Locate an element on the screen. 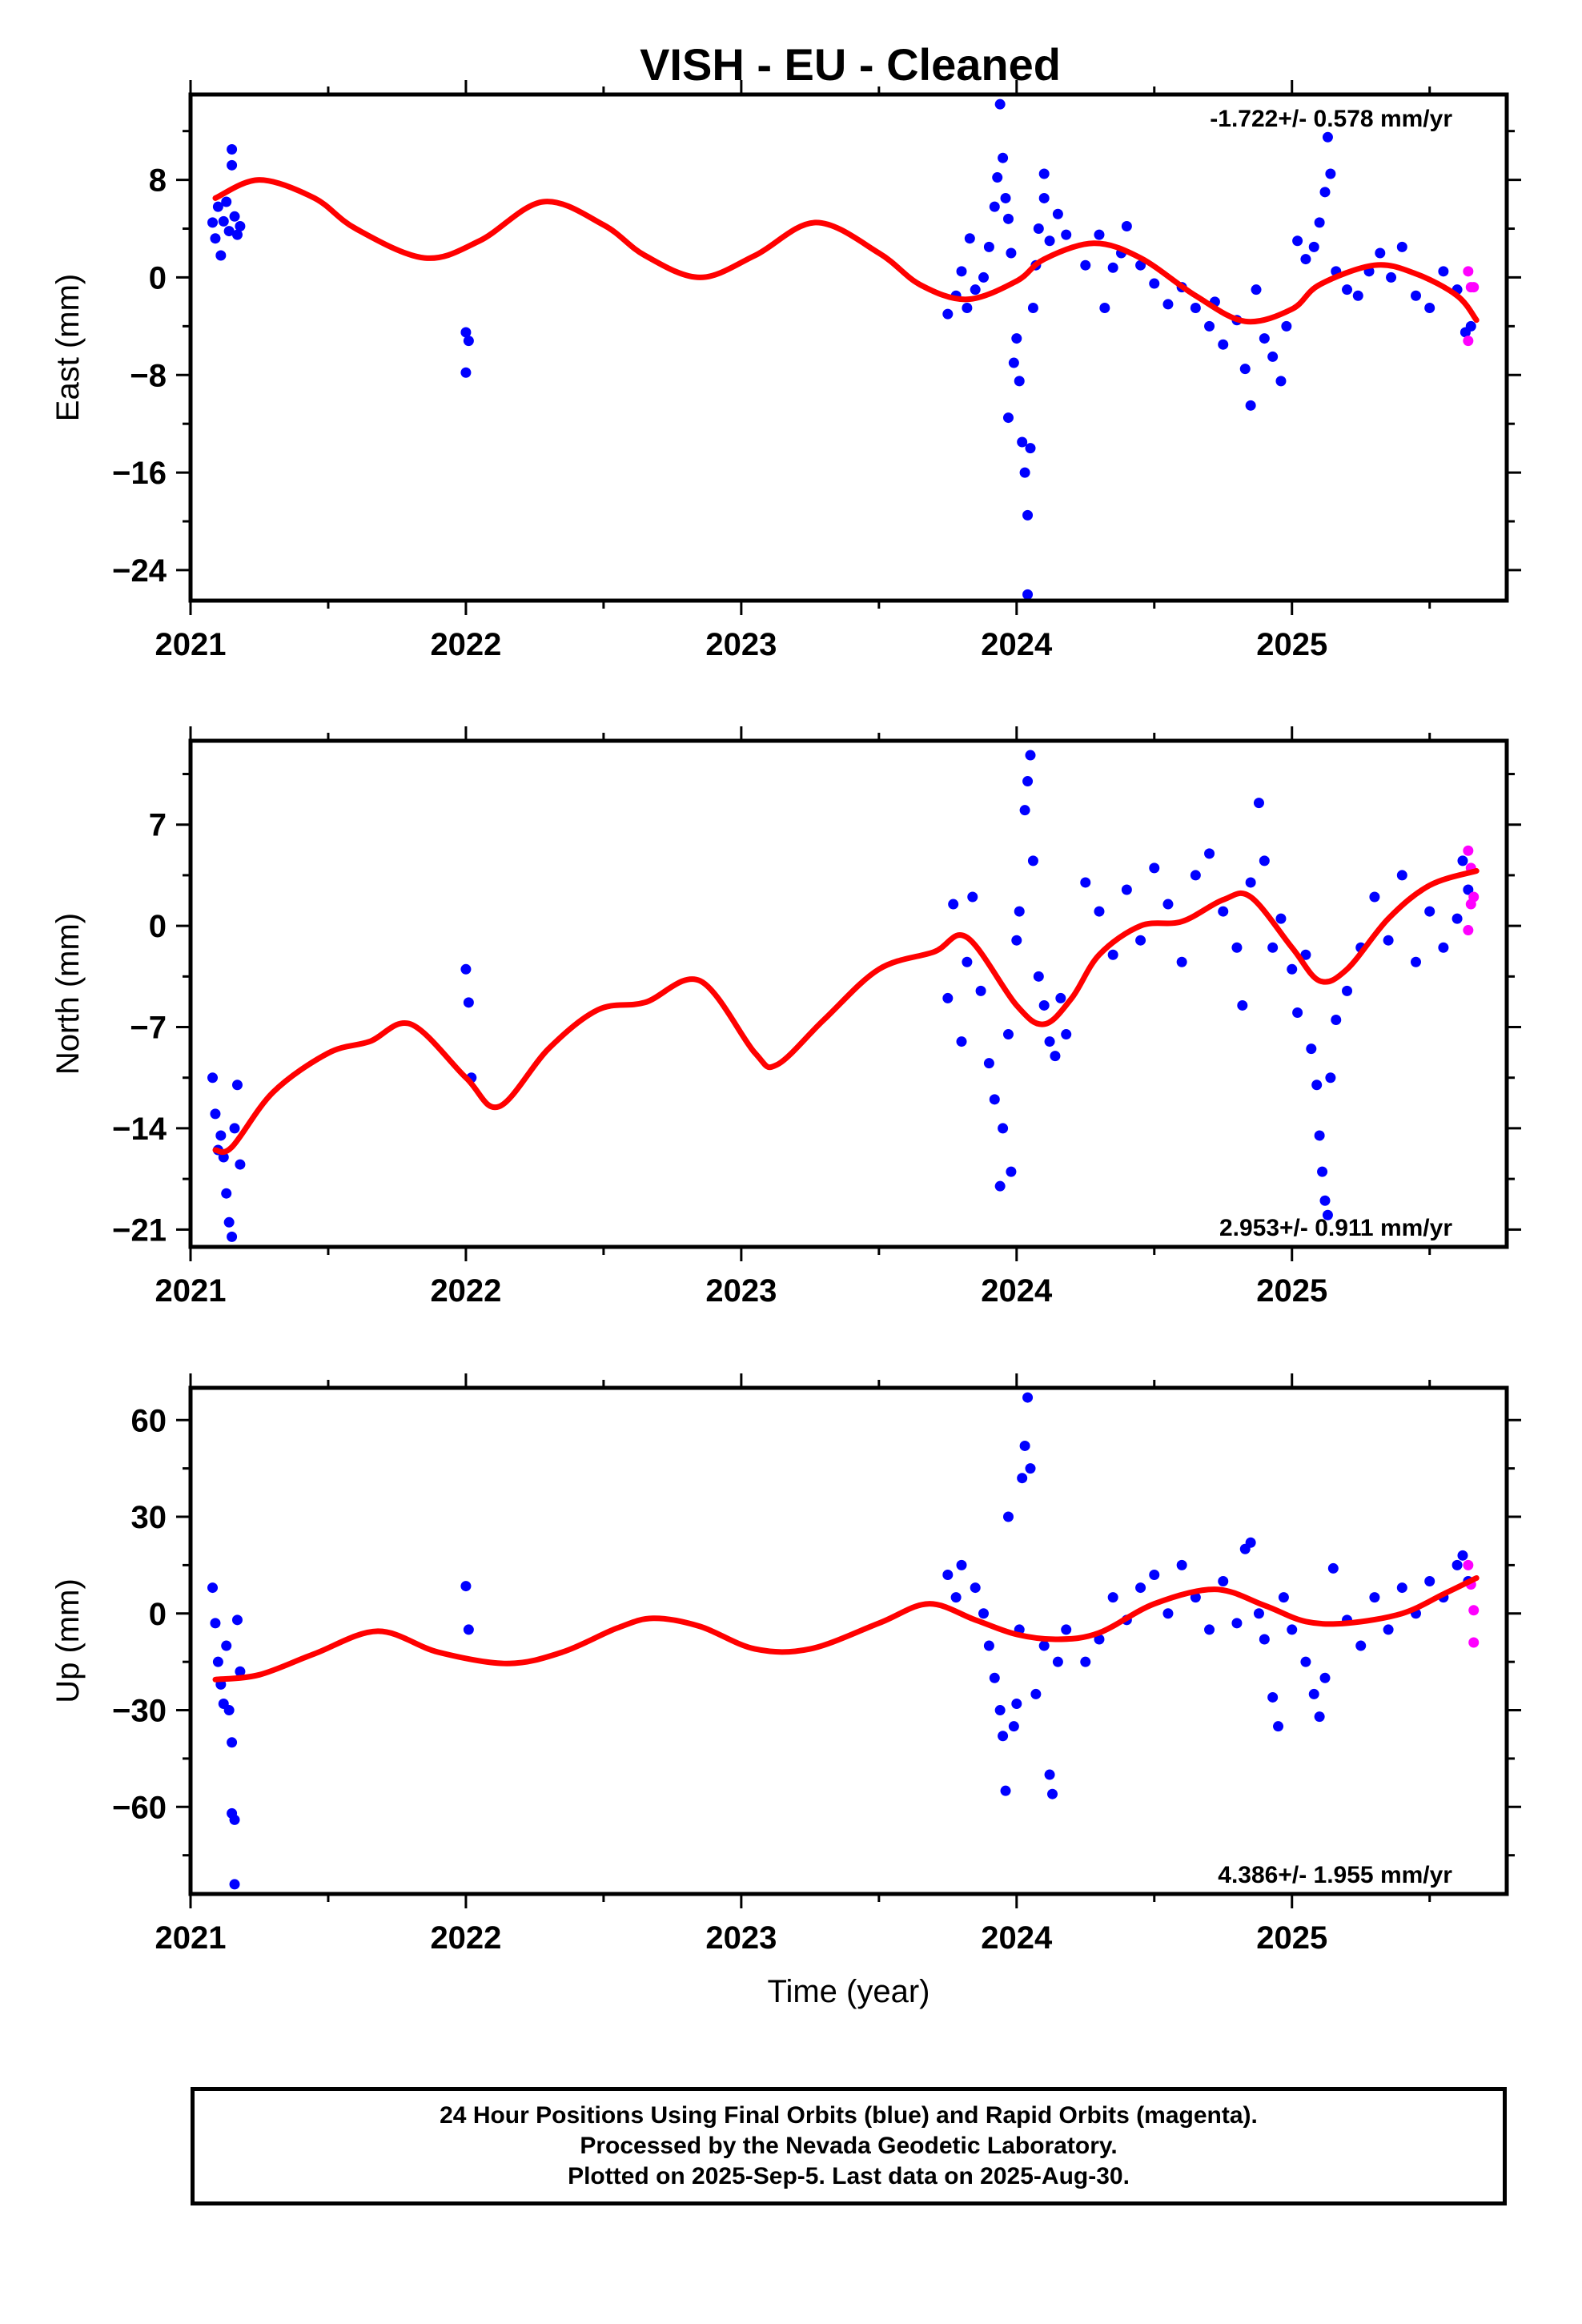 Image resolution: width=1582 pixels, height=2324 pixels. y-tick-label: 0 is located at coordinates (158, 926).